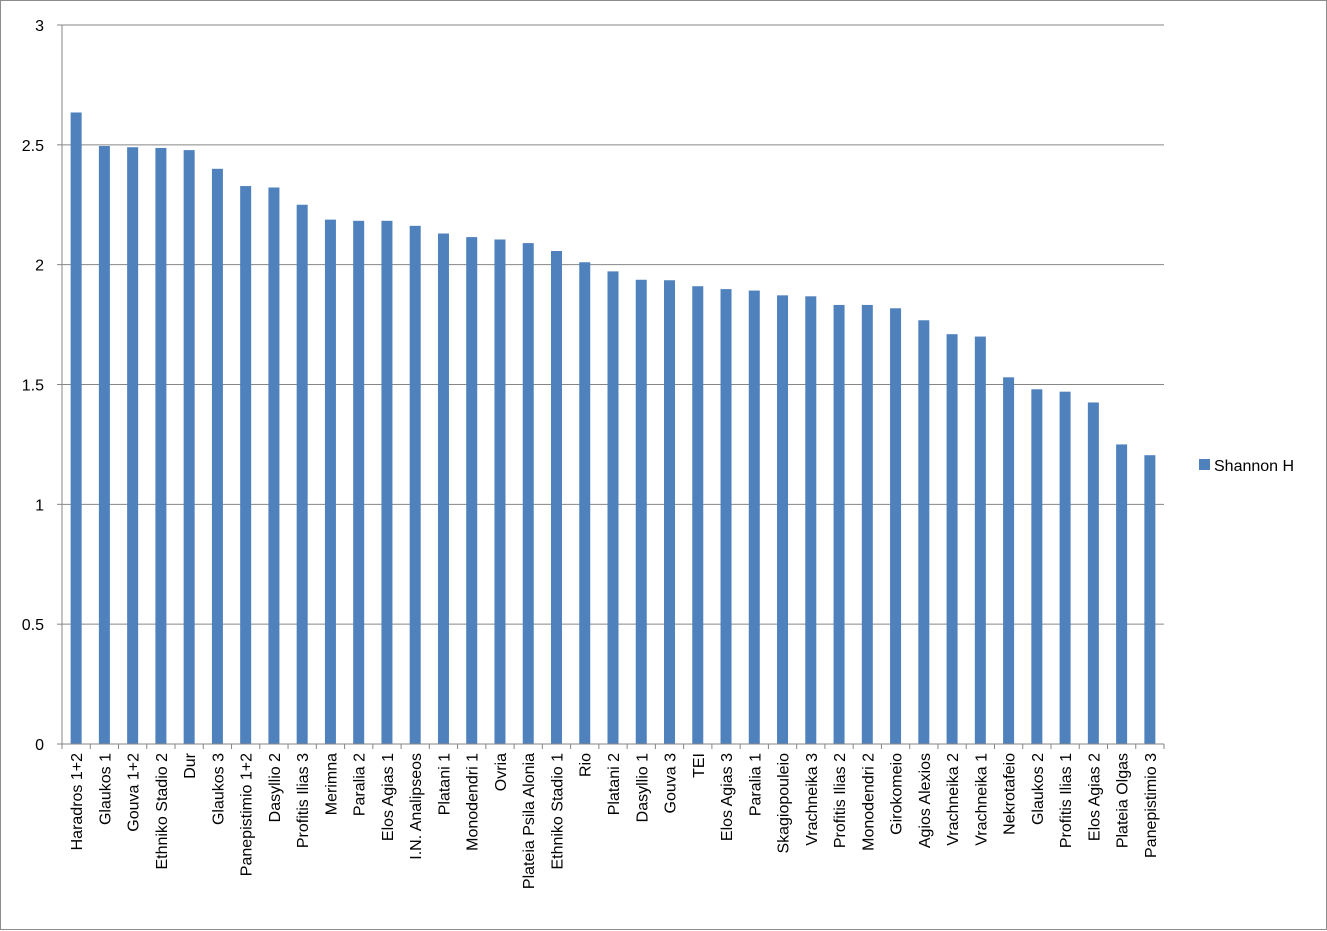 The height and width of the screenshot is (931, 1327). Describe the element at coordinates (501, 772) in the screenshot. I see `x-tick-label: Ovria` at that location.